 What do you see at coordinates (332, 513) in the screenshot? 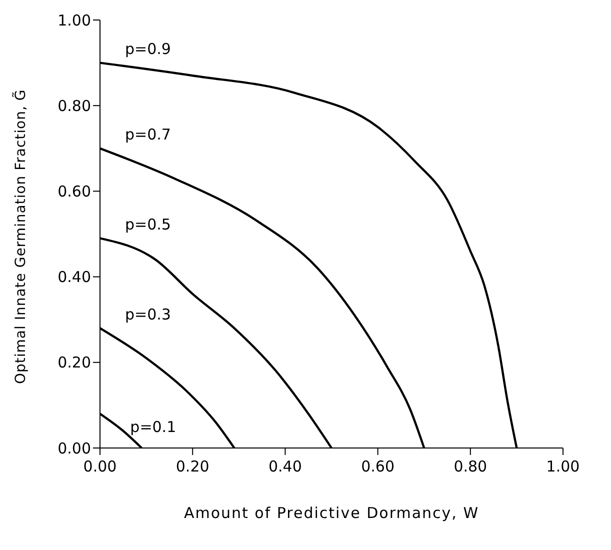
I see `x-axis-title: Amount of Predictive Dormancy, W` at bounding box center [332, 513].